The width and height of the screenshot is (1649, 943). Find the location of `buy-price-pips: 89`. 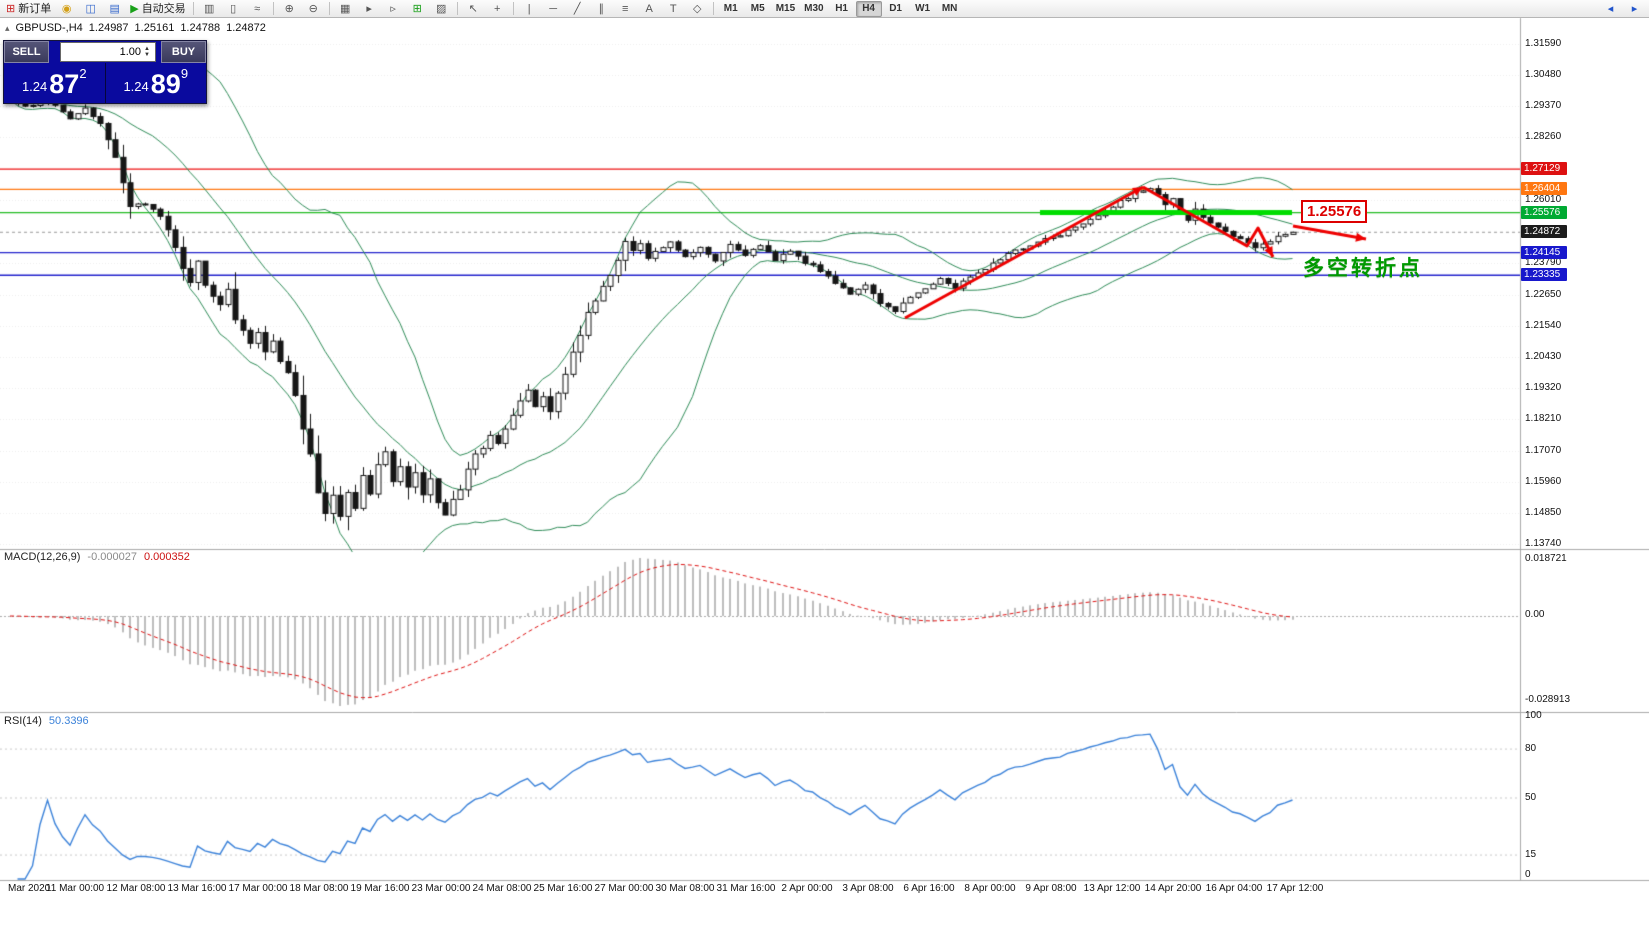

buy-price-pips: 89 is located at coordinates (165, 84).